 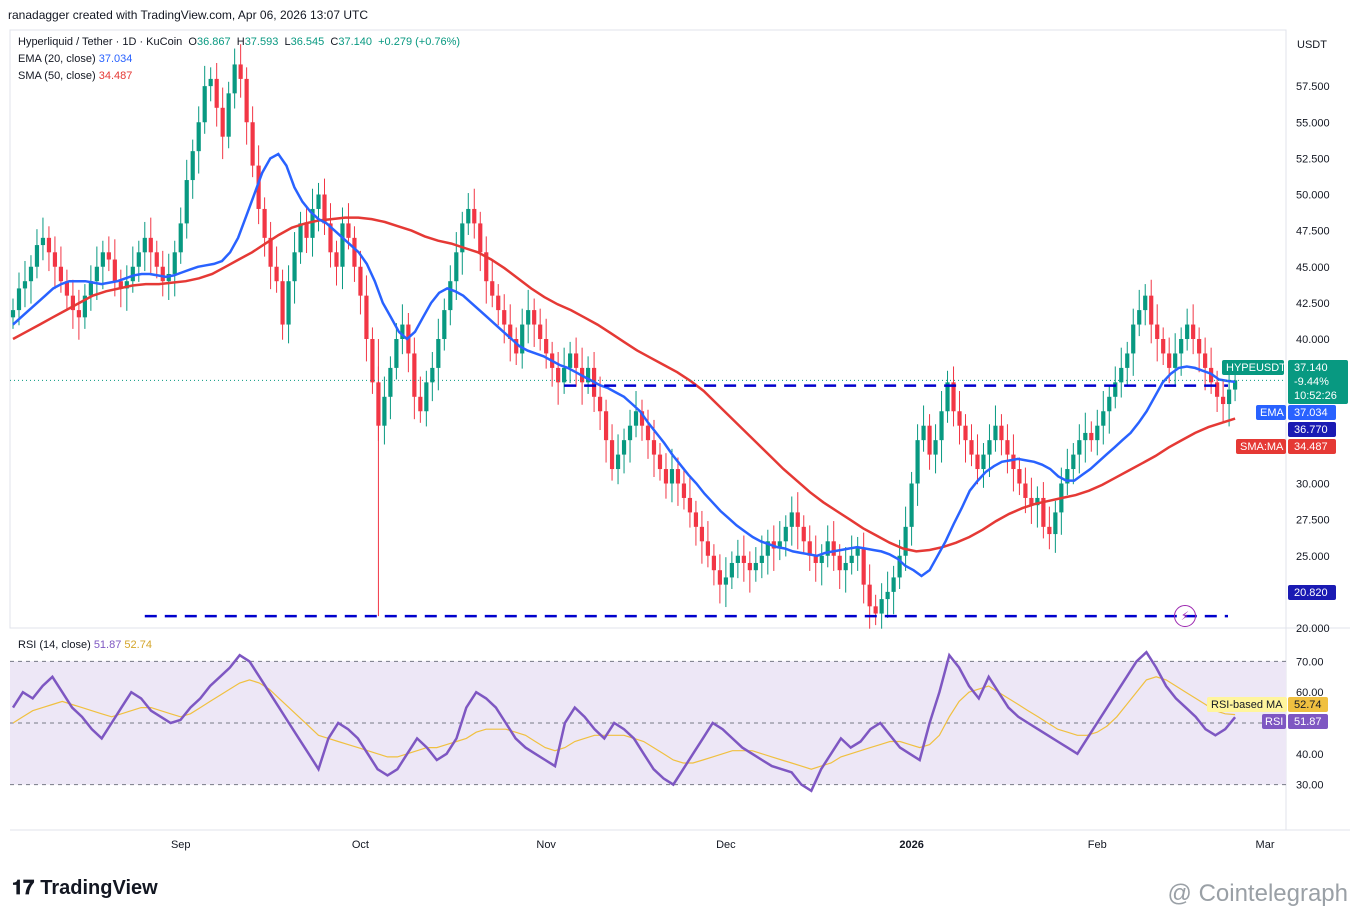 I want to click on ema-legend: EMA (20, close) 37.034, so click(x=75, y=59).